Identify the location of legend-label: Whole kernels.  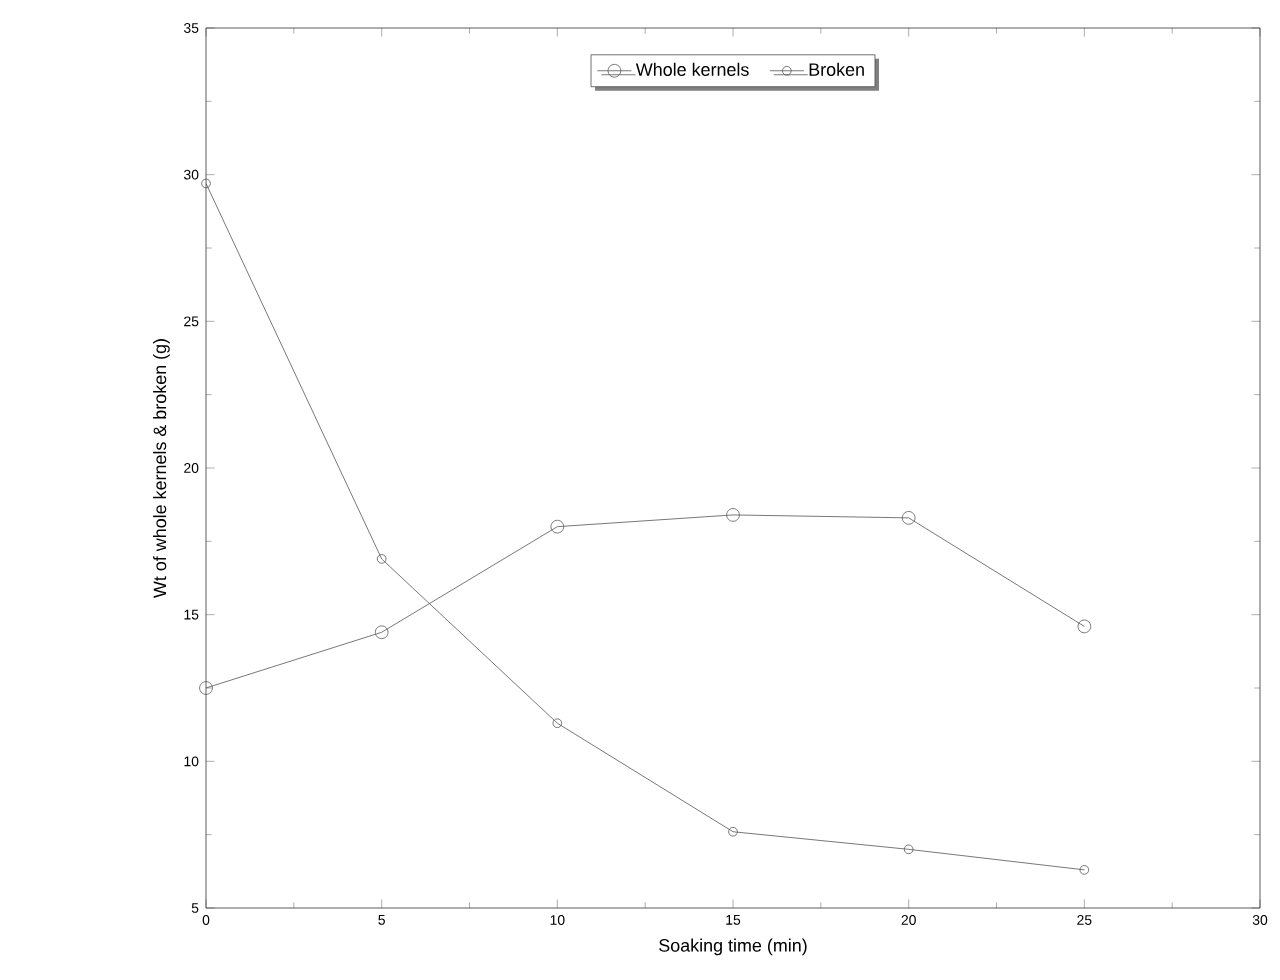
(692, 69).